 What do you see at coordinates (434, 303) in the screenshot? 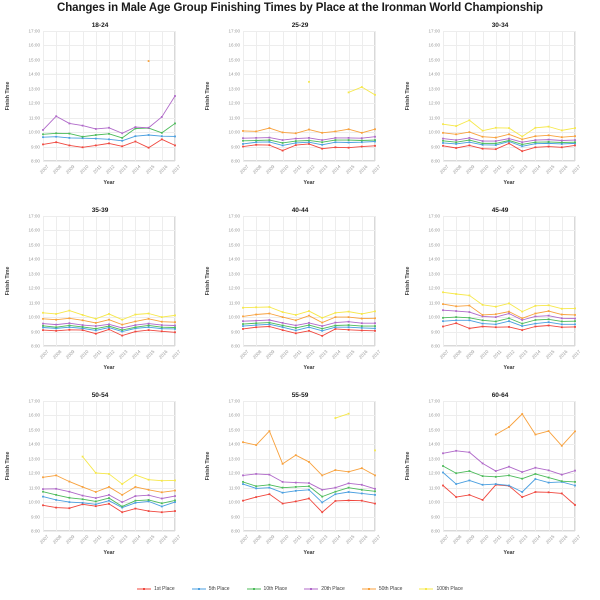
I see `y-axis-tick-label: 11:00` at bounding box center [434, 303].